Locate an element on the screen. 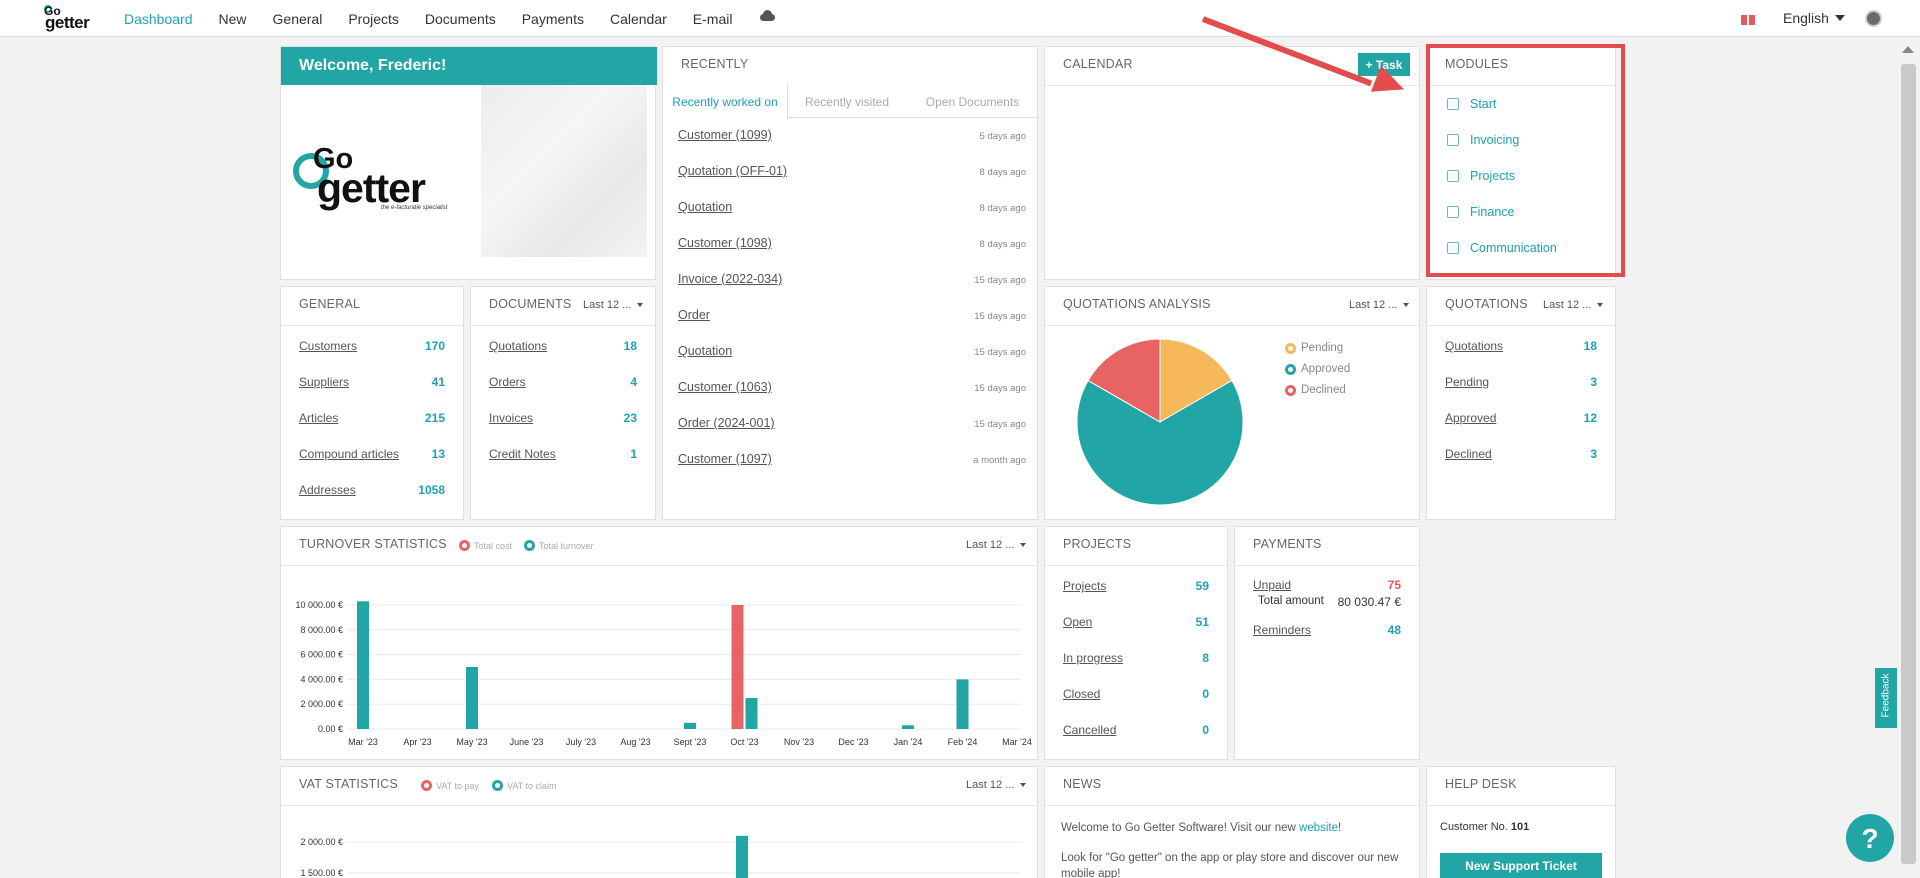  stat-value: 41 is located at coordinates (438, 382).